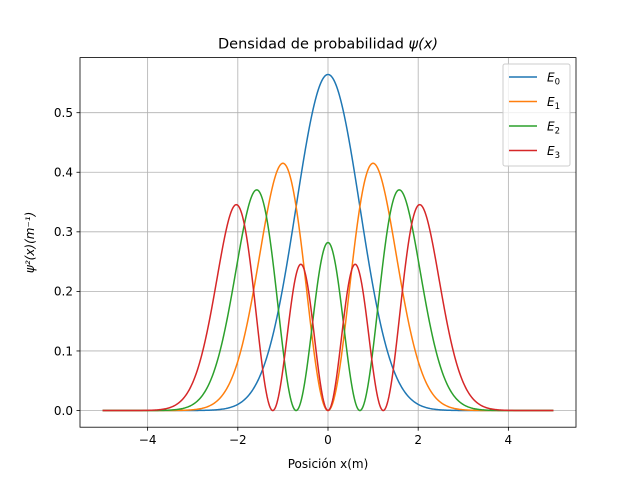  What do you see at coordinates (63, 173) in the screenshot?
I see `y-tick-label: 0.4` at bounding box center [63, 173].